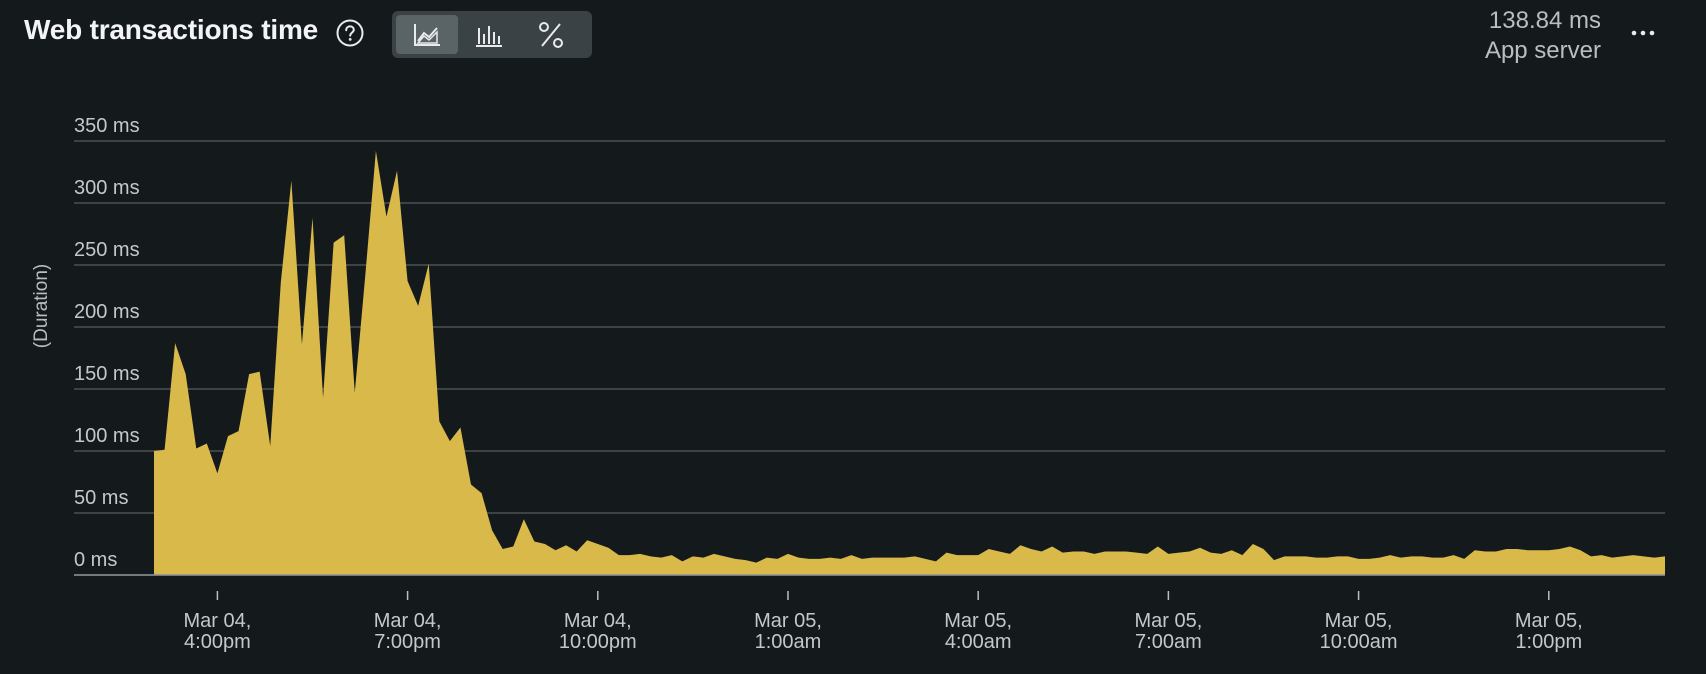 This screenshot has height=674, width=1706. Describe the element at coordinates (217, 631) in the screenshot. I see `x-tick-label: Mar 04, 4:00pm` at that location.